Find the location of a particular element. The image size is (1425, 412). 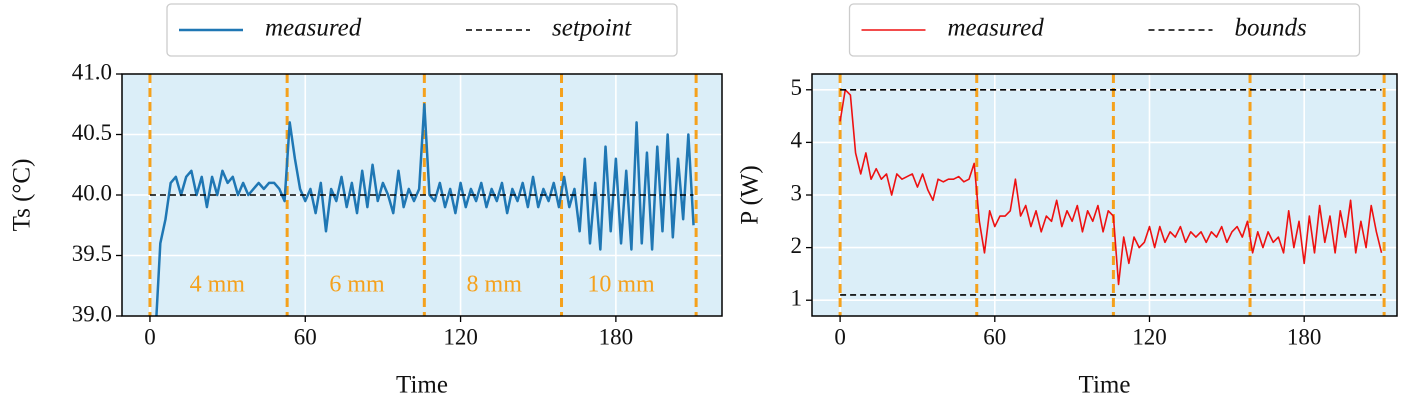

annotation: 6 mm is located at coordinates (357, 284).